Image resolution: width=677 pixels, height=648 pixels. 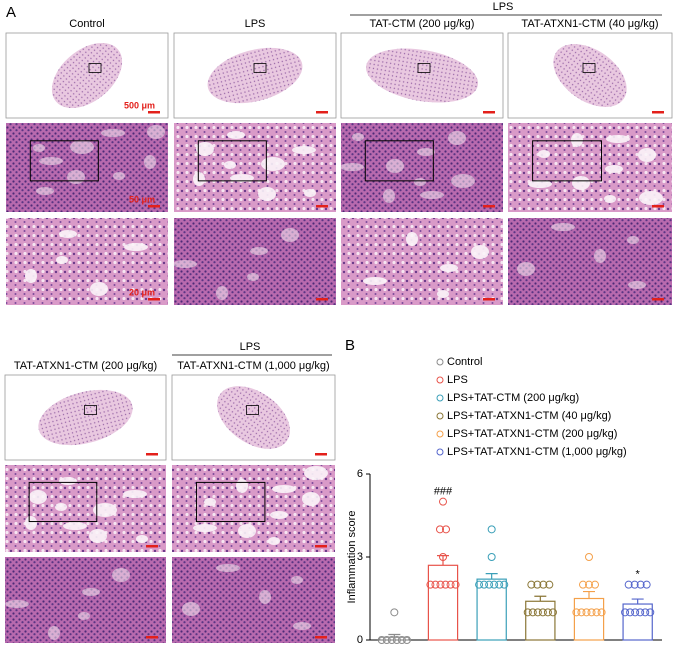 I want to click on panel-label: A, so click(x=11, y=12).